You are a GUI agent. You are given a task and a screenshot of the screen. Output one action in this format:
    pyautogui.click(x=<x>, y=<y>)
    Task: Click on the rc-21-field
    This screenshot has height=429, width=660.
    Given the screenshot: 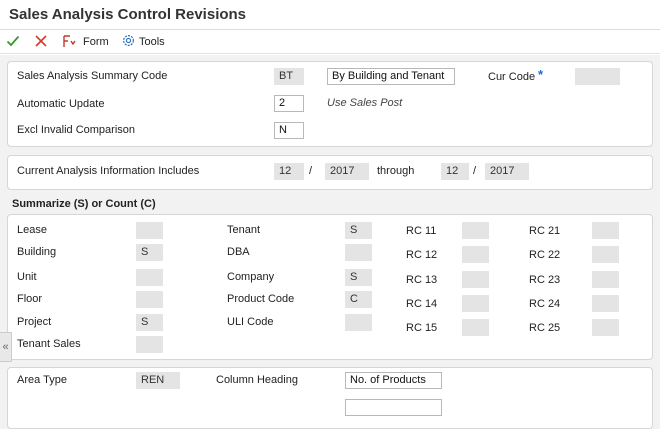 What is the action you would take?
    pyautogui.click(x=605, y=230)
    